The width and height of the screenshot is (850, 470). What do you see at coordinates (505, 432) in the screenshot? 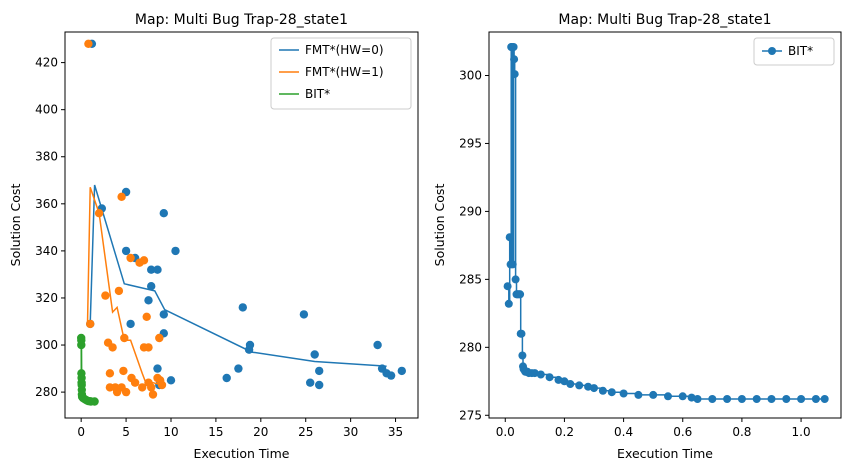
I see `x-tick-label: 0.0` at bounding box center [505, 432].